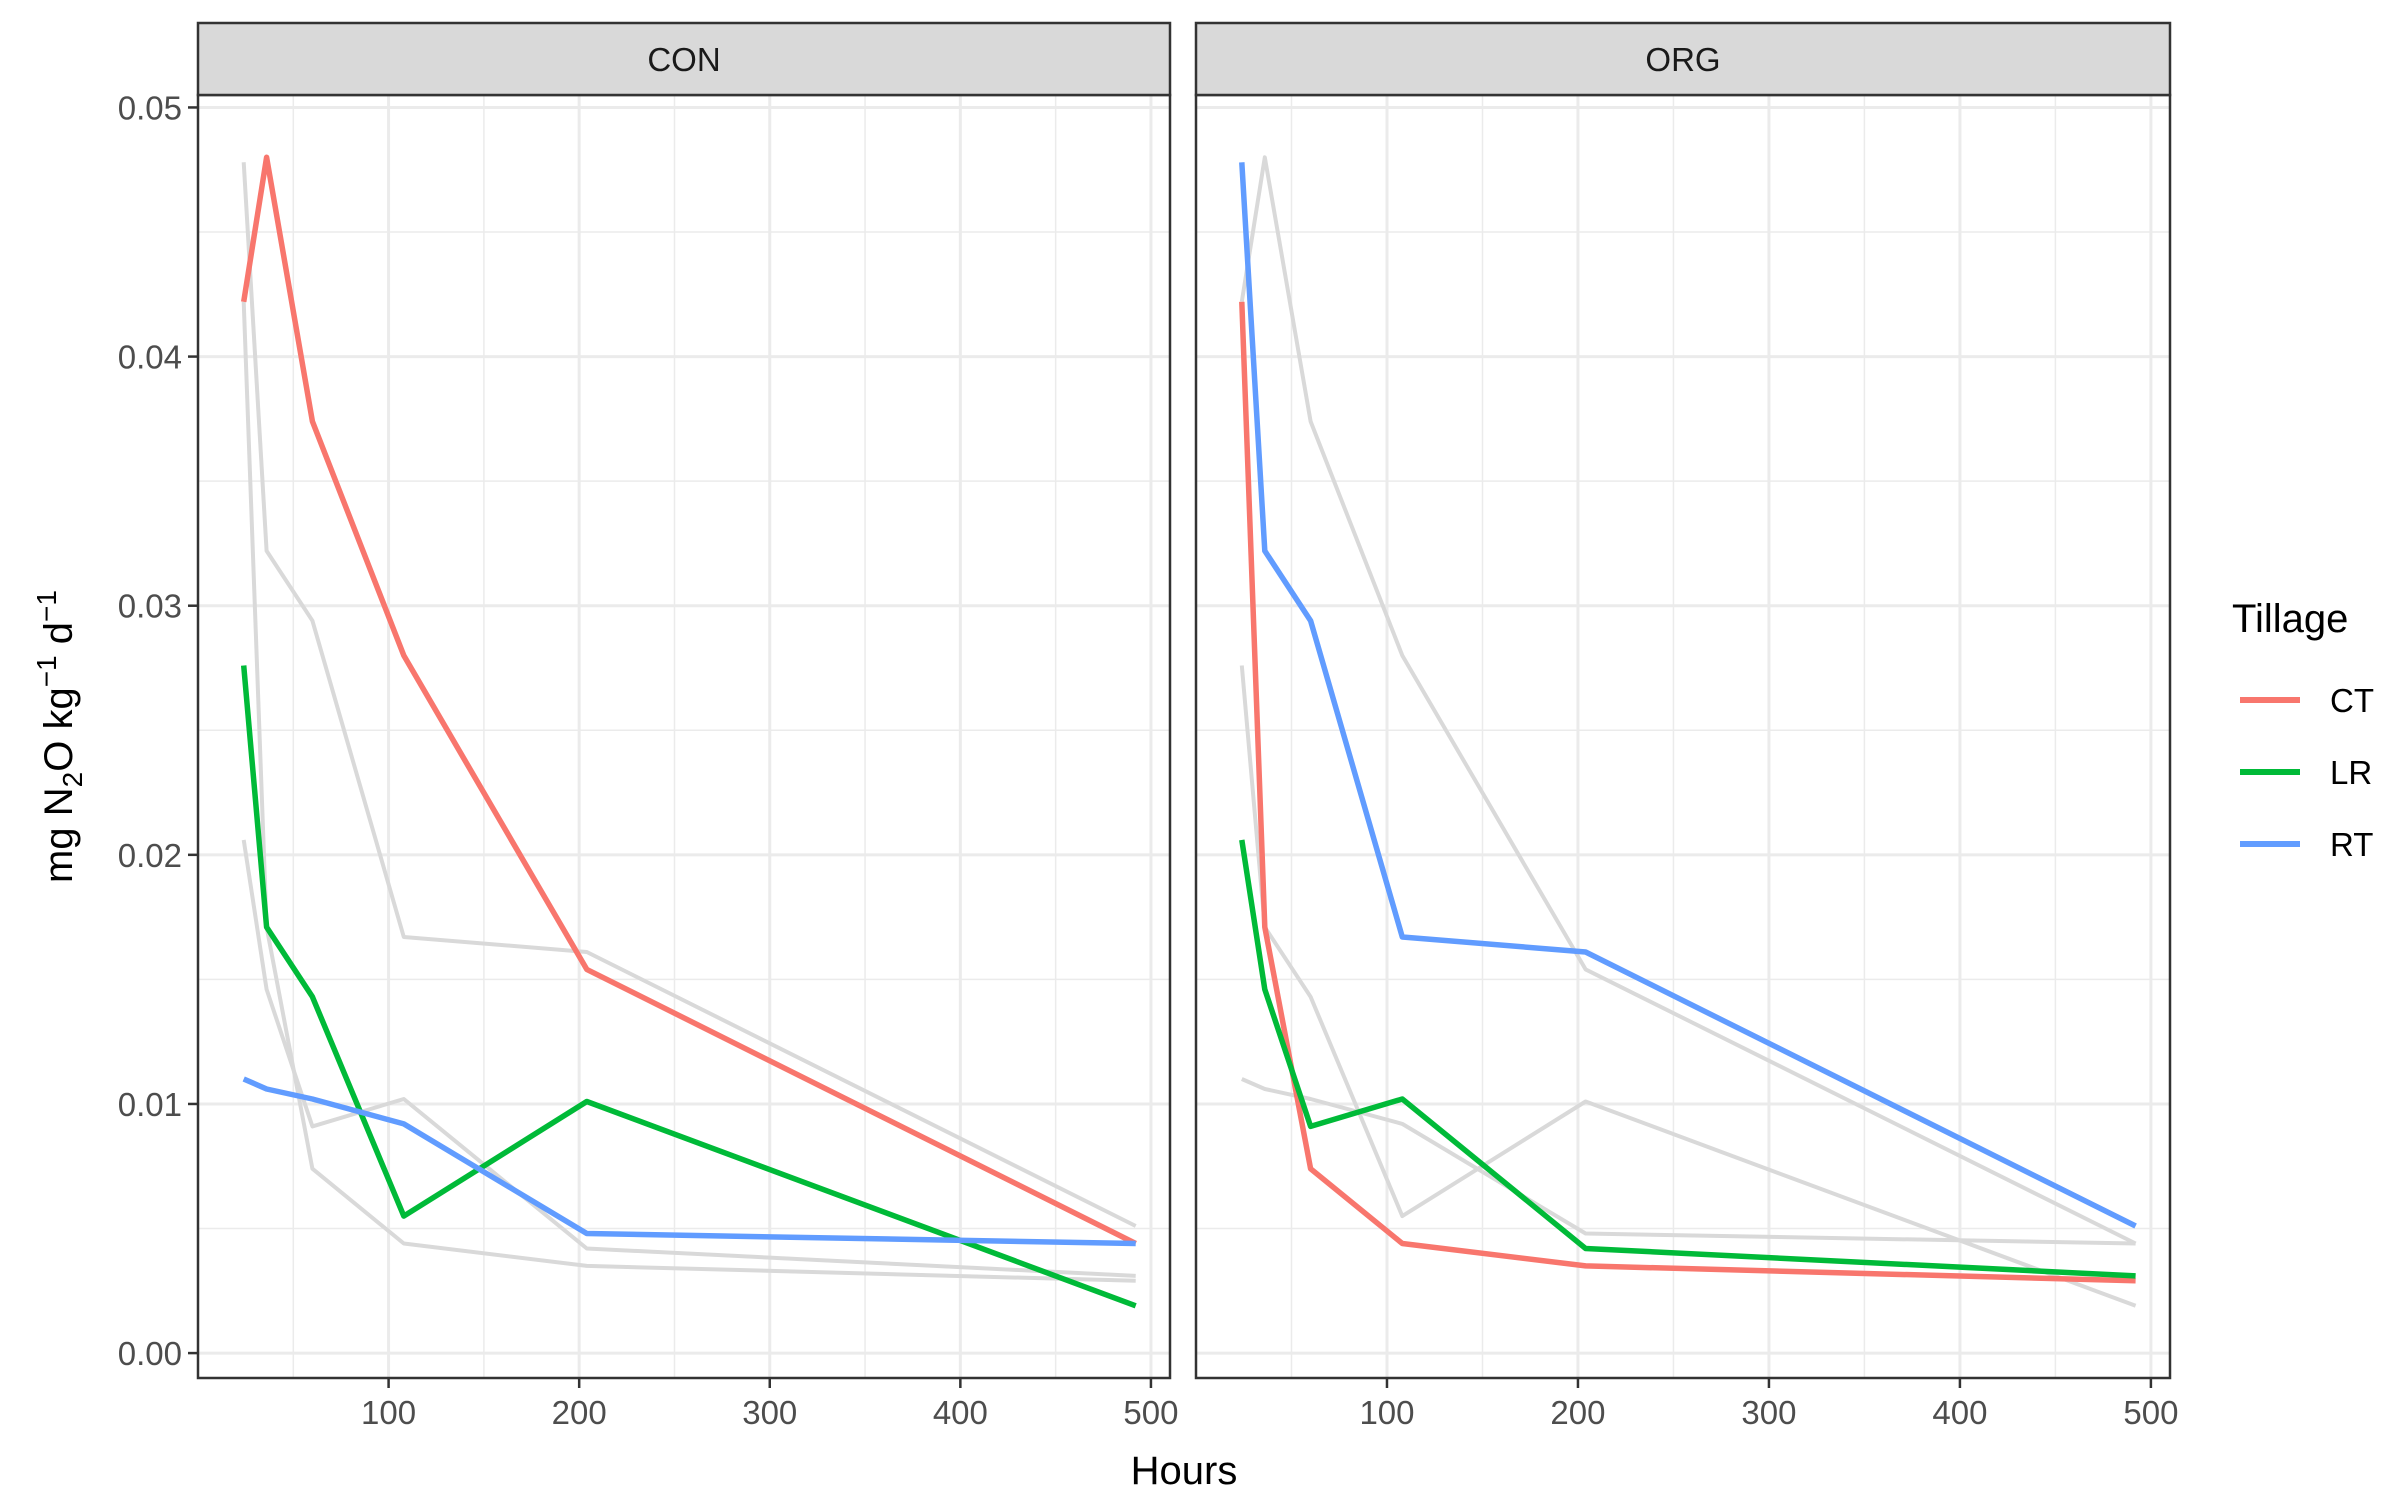  Describe the element at coordinates (150, 1104) in the screenshot. I see `y-tick-label: 0.01` at that location.